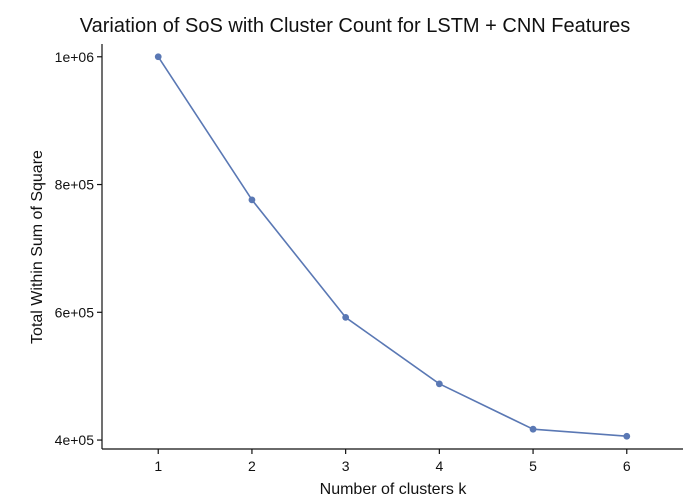 The height and width of the screenshot is (497, 695). I want to click on y-tick-label: 8e+05, so click(75, 185).